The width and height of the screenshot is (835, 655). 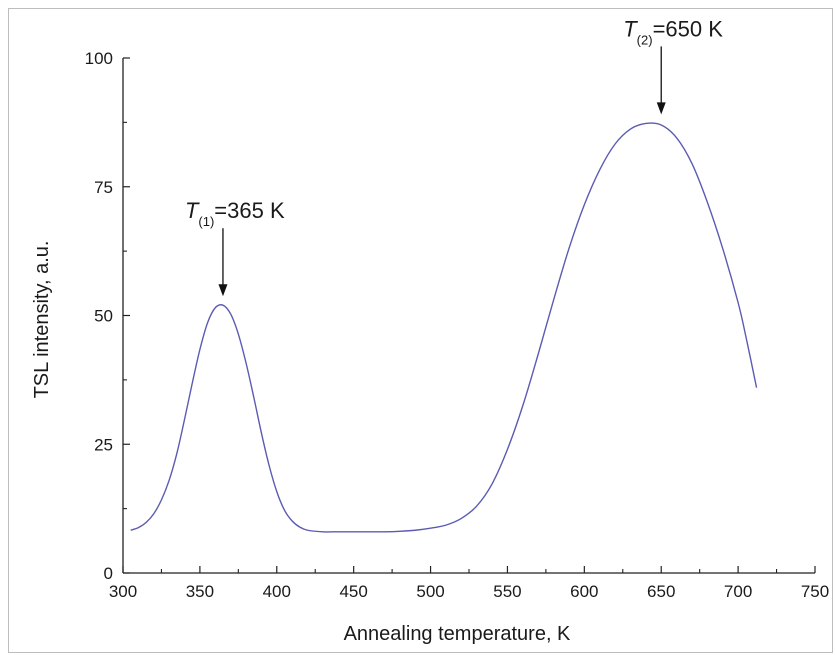 I want to click on y-tick-label: 100, so click(x=99, y=58).